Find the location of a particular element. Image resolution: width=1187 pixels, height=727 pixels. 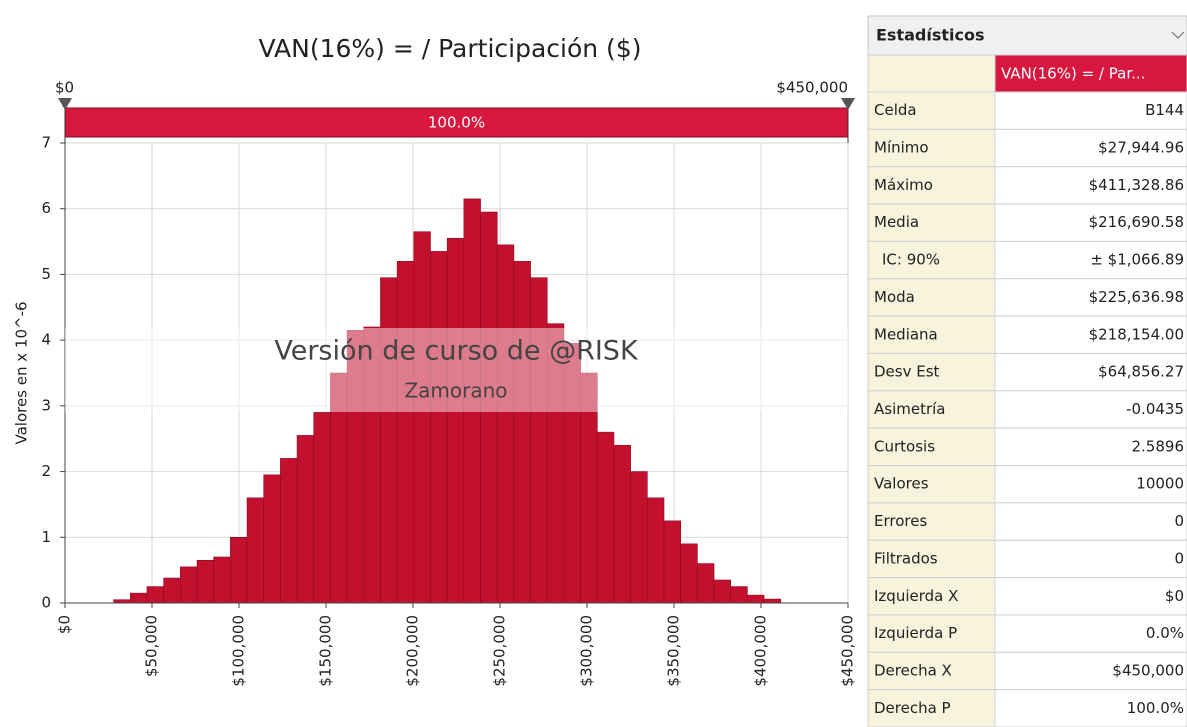

column-header-cell is located at coordinates (1090, 73).